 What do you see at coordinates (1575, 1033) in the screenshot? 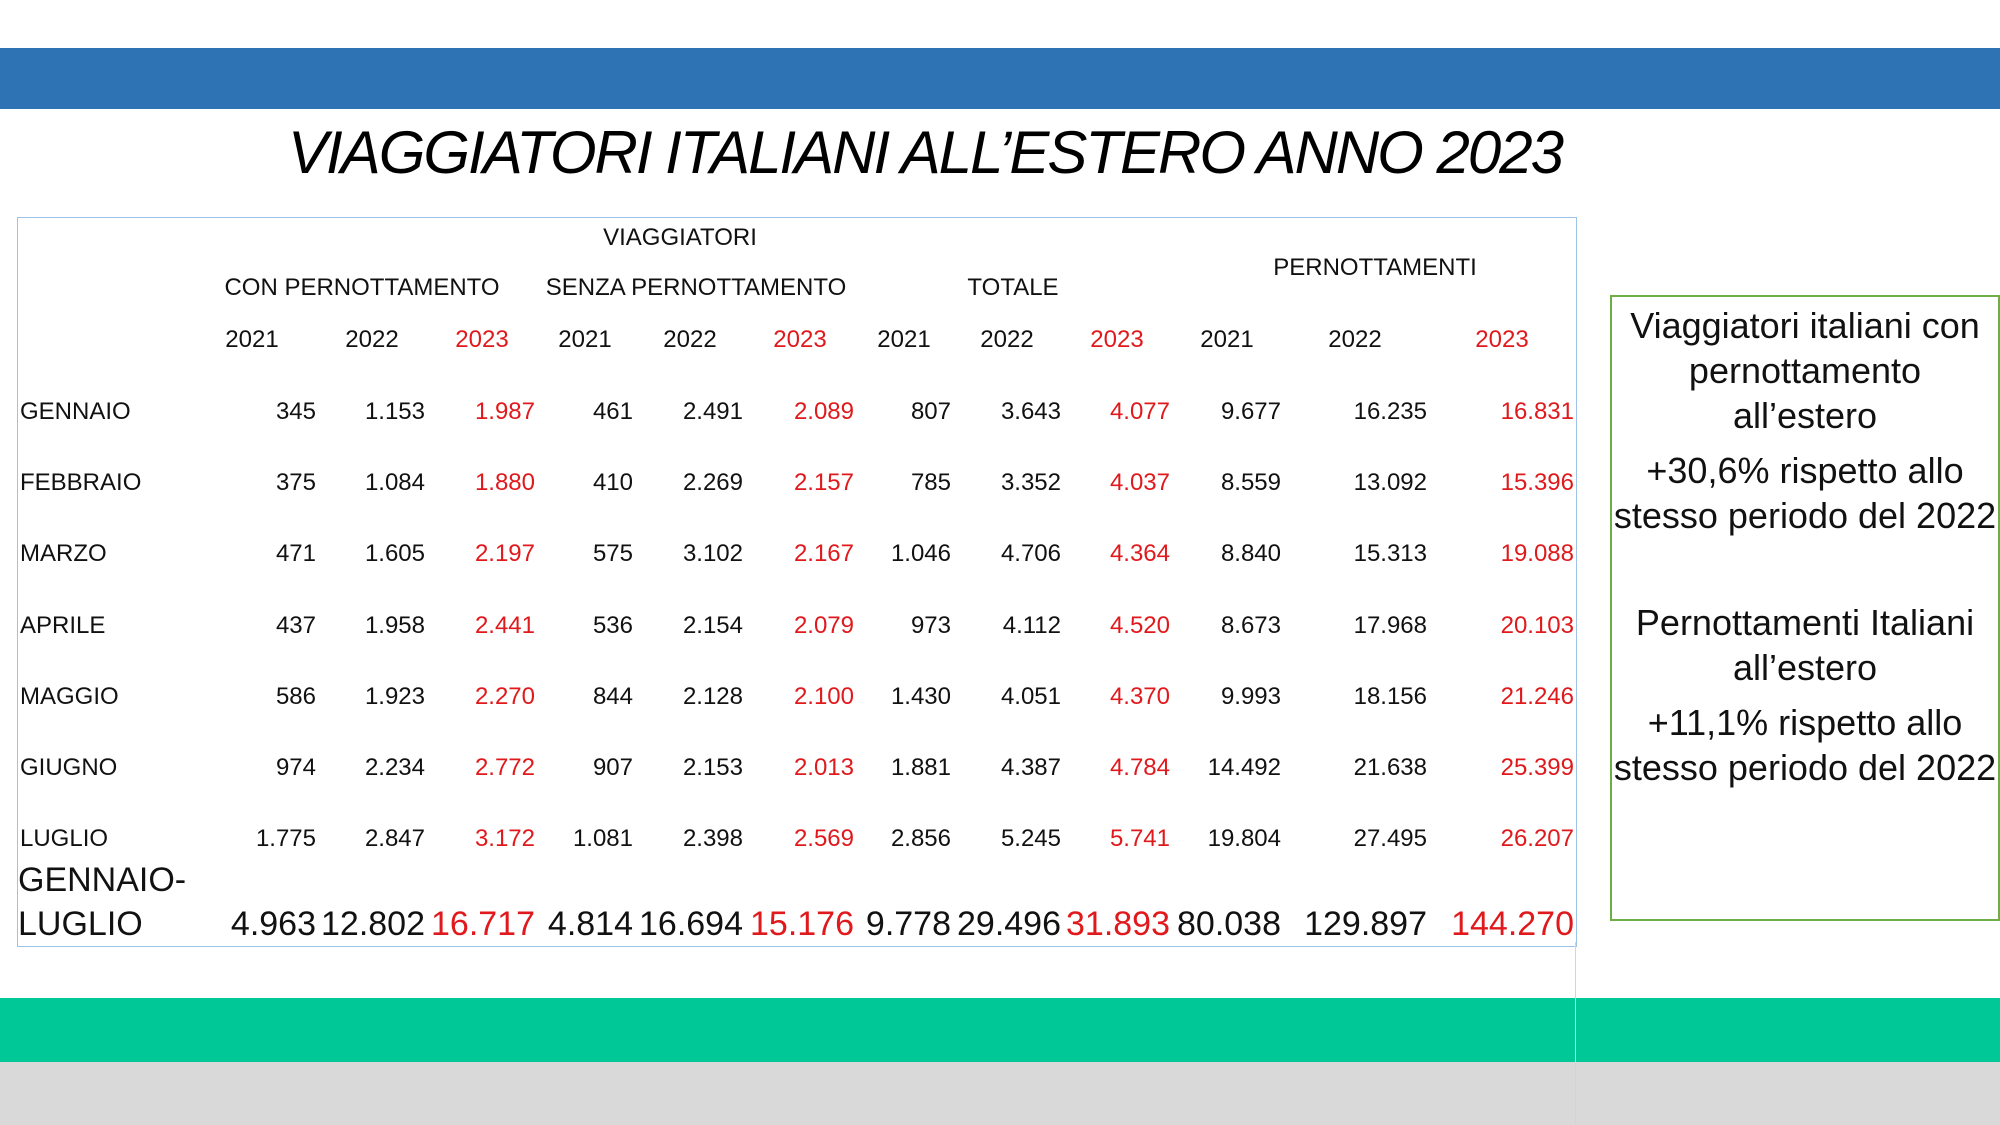
I see `divider-line` at bounding box center [1575, 1033].